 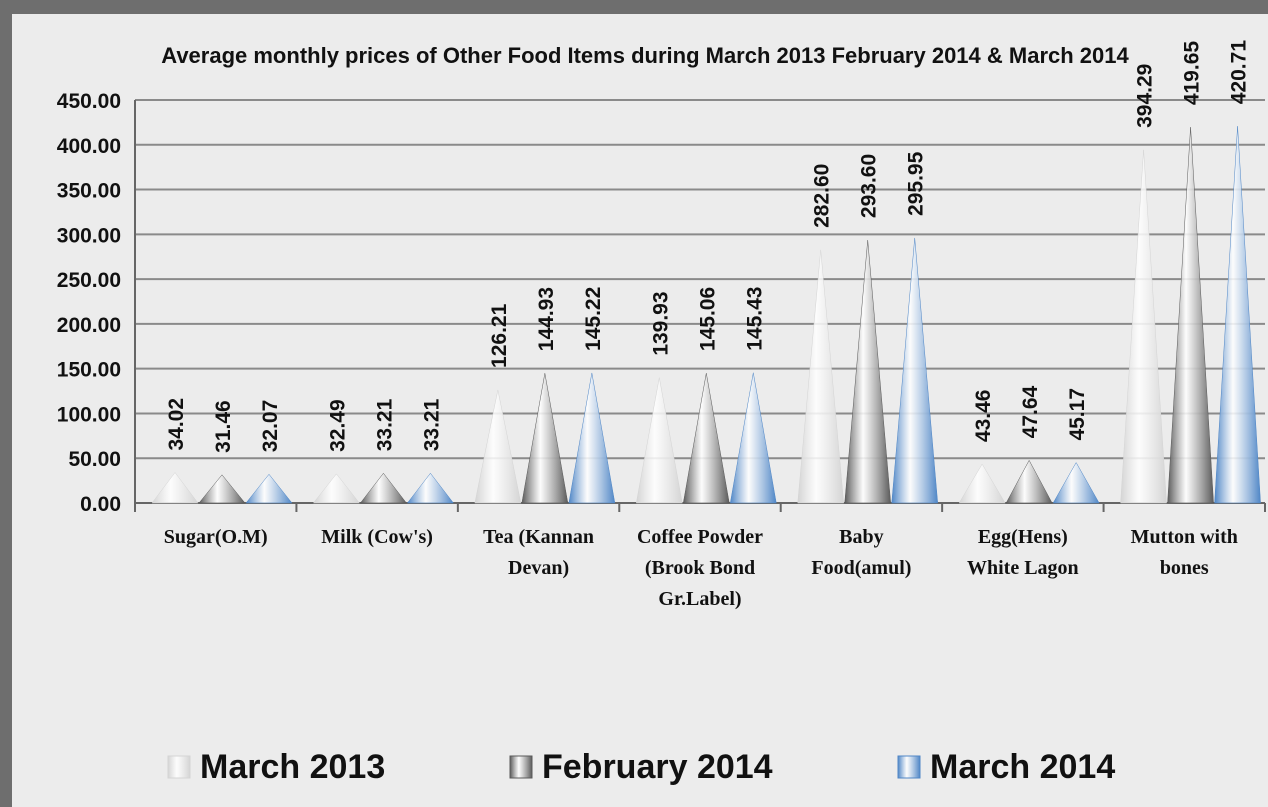 What do you see at coordinates (89, 370) in the screenshot?
I see `y-tick-label: 150.00` at bounding box center [89, 370].